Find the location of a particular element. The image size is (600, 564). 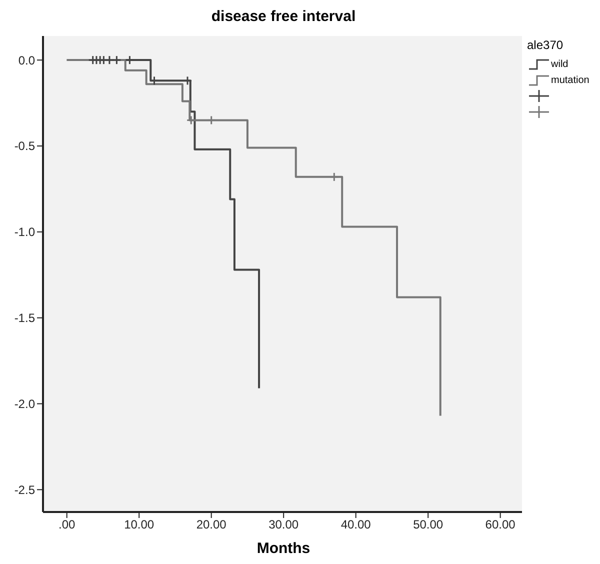

legend-label: mutation is located at coordinates (570, 80).